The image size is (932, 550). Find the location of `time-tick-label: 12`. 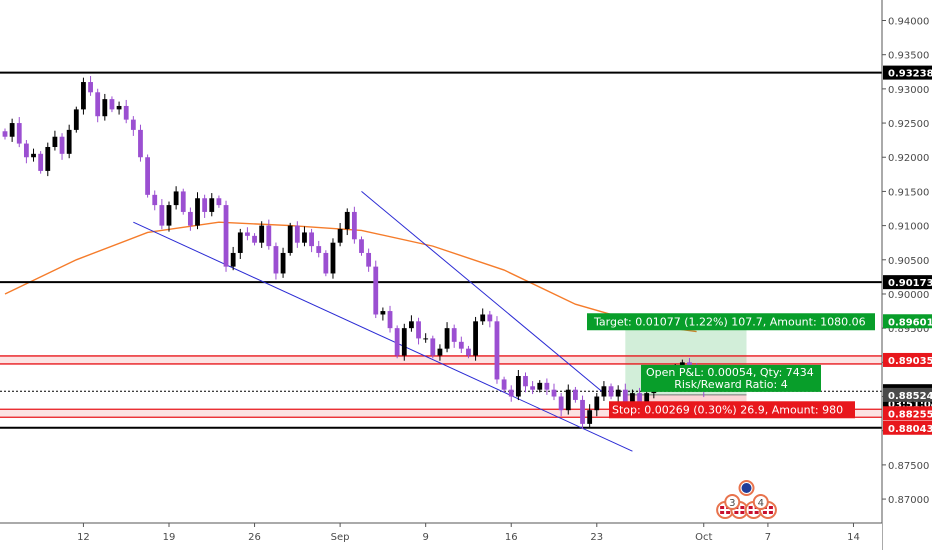

time-tick-label: 12 is located at coordinates (83, 537).